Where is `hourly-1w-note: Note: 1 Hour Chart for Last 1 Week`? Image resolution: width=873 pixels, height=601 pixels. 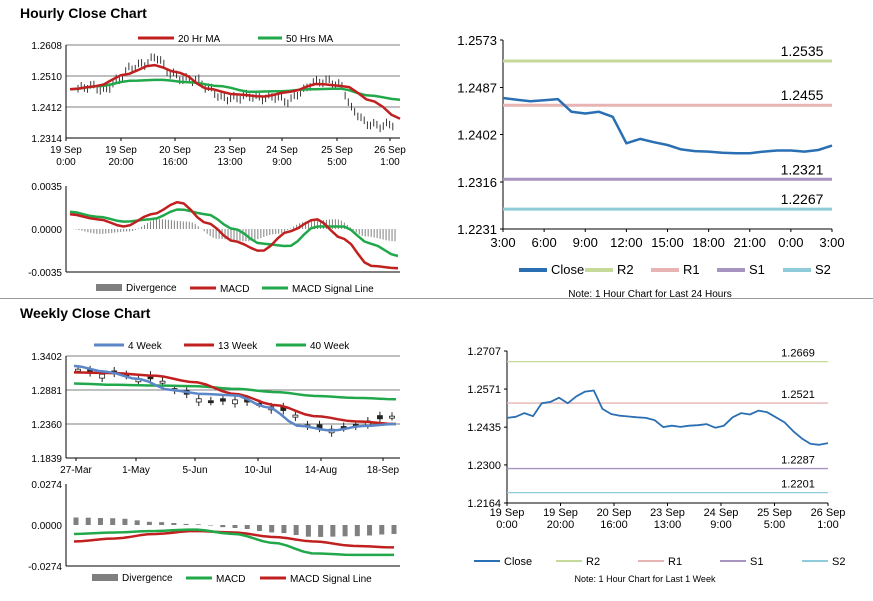
hourly-1w-note: Note: 1 Hour Chart for Last 1 Week is located at coordinates (645, 579).